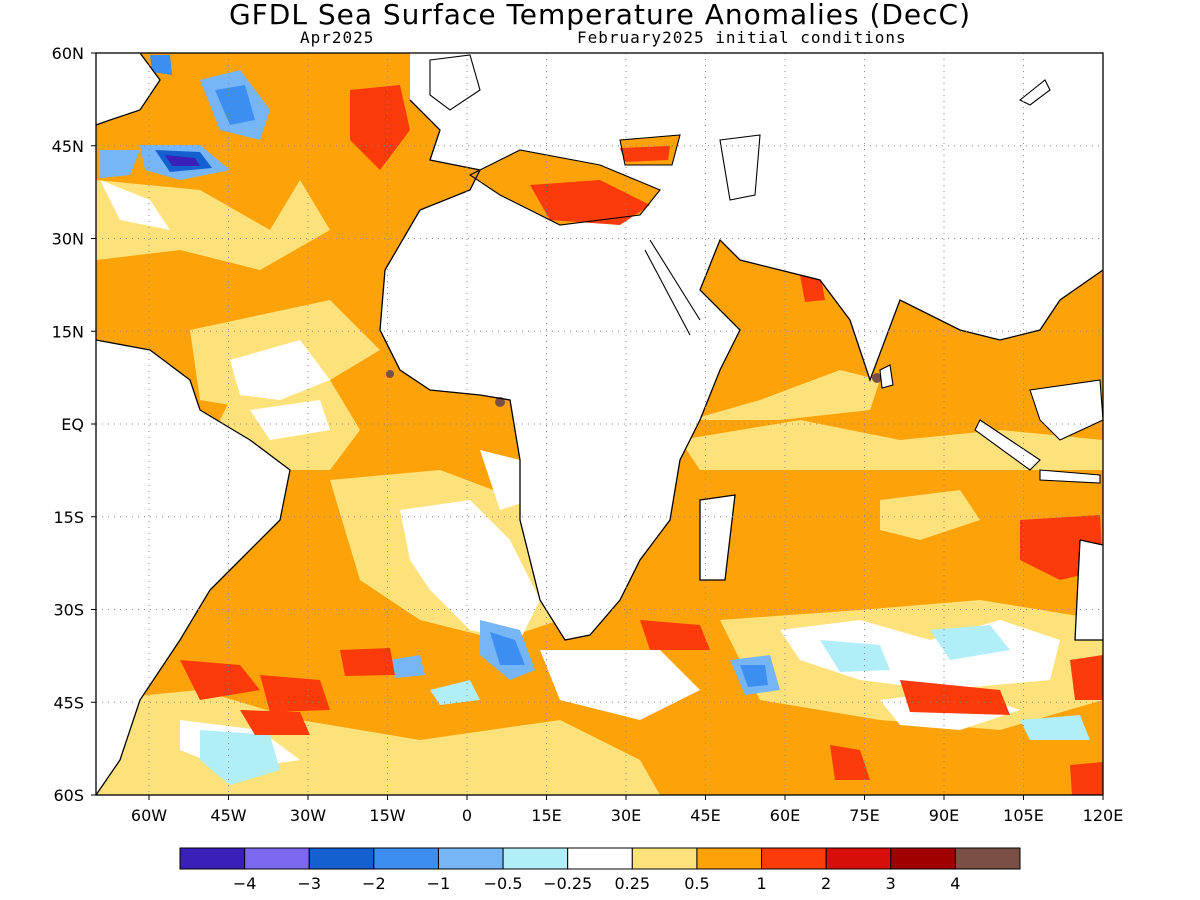  What do you see at coordinates (68, 702) in the screenshot?
I see `lat-tick-label: 45S` at bounding box center [68, 702].